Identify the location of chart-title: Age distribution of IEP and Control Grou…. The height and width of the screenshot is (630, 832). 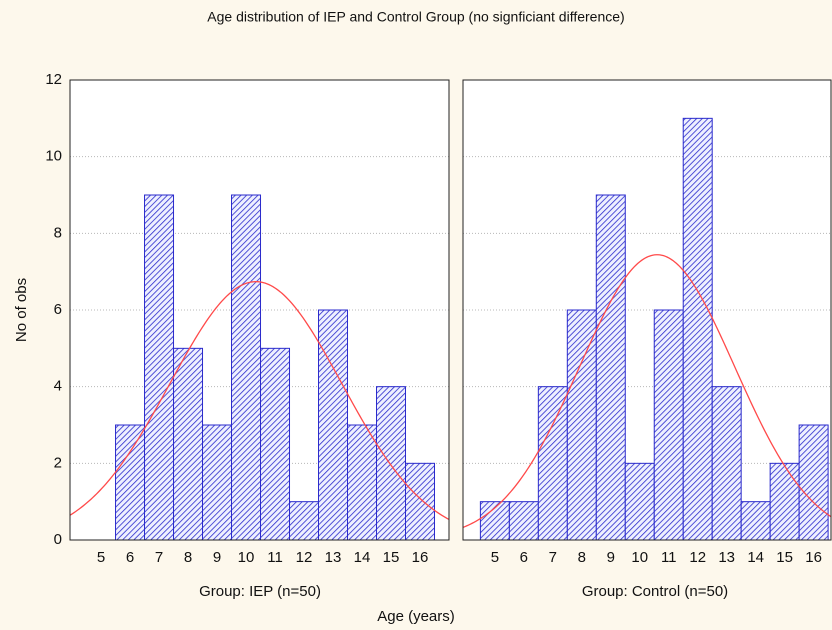
(415, 17).